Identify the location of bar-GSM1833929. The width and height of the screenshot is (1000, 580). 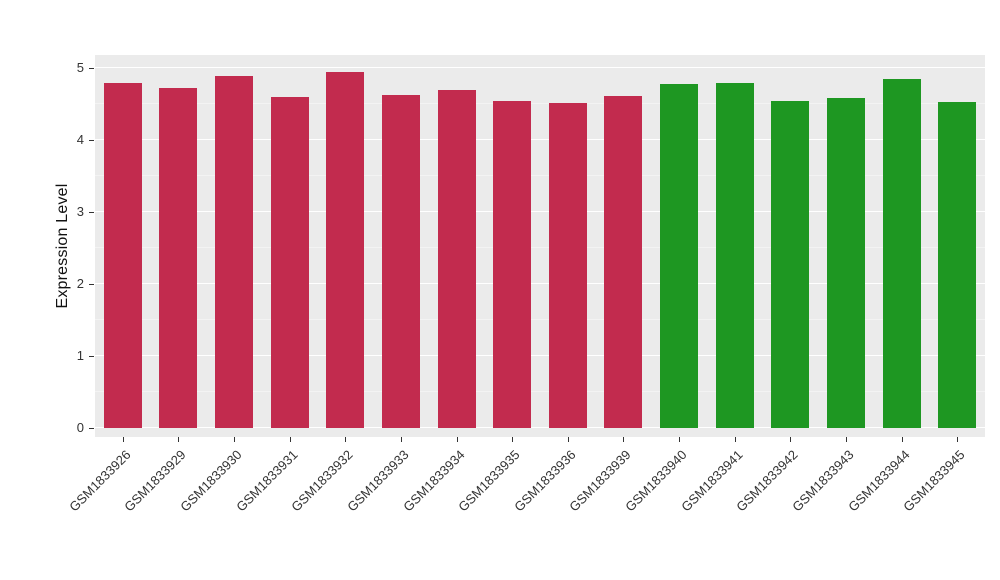
(178, 258).